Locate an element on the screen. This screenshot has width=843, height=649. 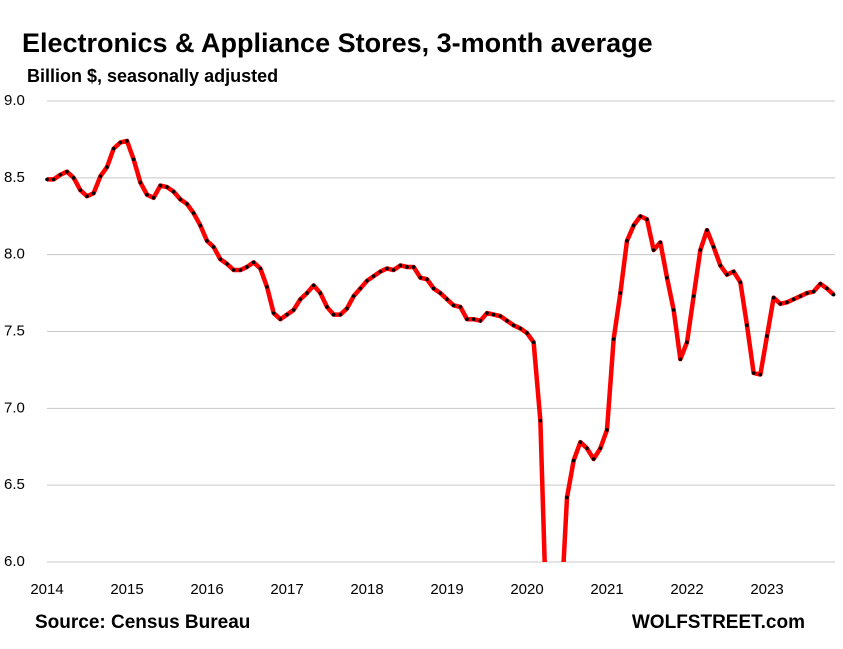
x-tick-label: 2017 is located at coordinates (286, 589).